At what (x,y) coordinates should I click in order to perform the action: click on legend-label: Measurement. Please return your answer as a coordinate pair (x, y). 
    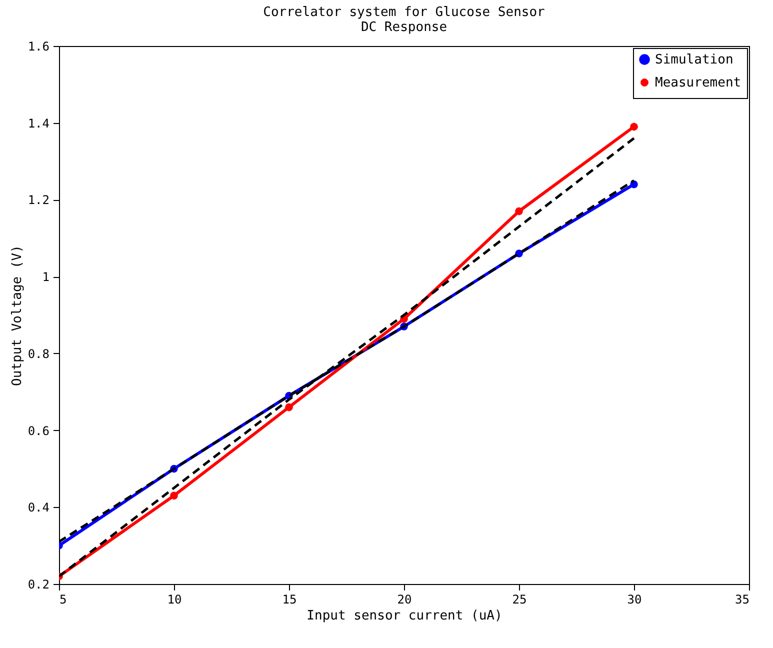
    Looking at the image, I should click on (698, 83).